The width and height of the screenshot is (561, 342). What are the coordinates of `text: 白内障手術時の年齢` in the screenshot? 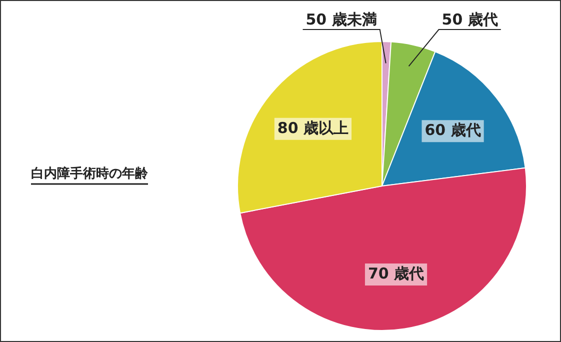 It's located at (90, 173).